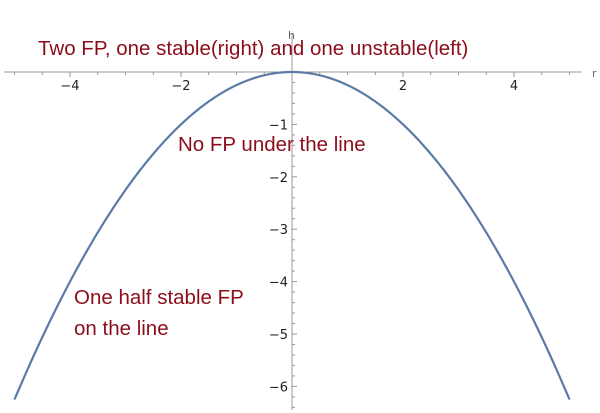  I want to click on y-tick-label: −6, so click(278, 387).